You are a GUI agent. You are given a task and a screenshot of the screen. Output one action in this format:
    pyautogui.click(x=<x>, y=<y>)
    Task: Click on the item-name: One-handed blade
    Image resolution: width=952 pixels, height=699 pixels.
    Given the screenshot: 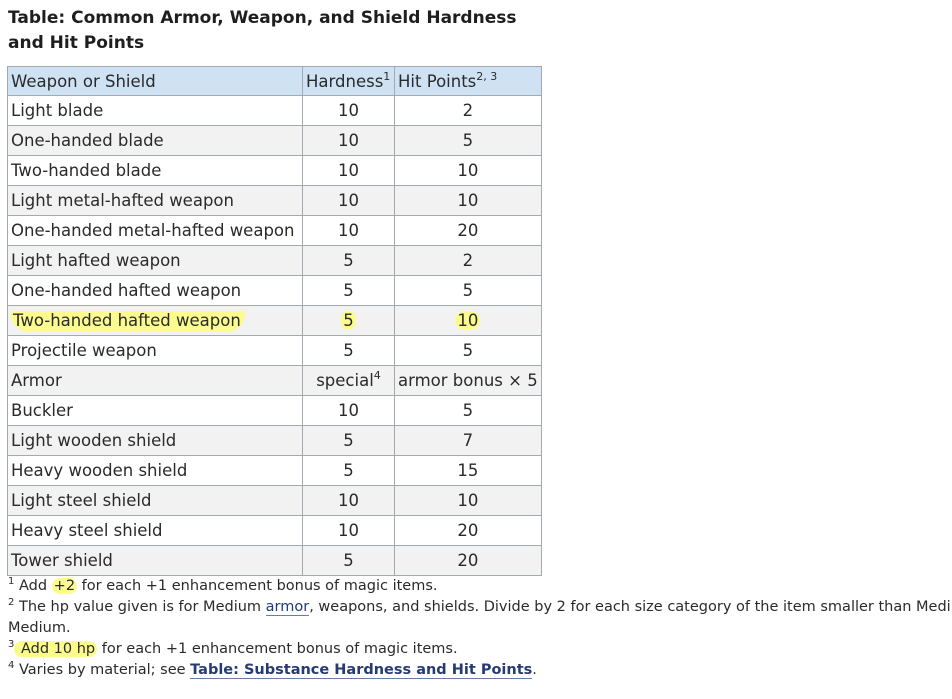 What is the action you would take?
    pyautogui.click(x=155, y=140)
    